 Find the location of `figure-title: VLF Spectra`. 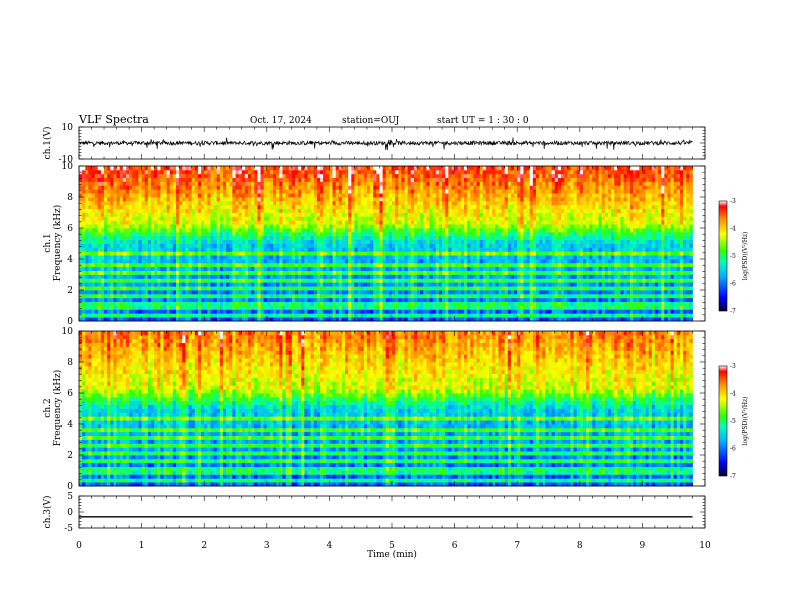

figure-title: VLF Spectra is located at coordinates (113, 119).